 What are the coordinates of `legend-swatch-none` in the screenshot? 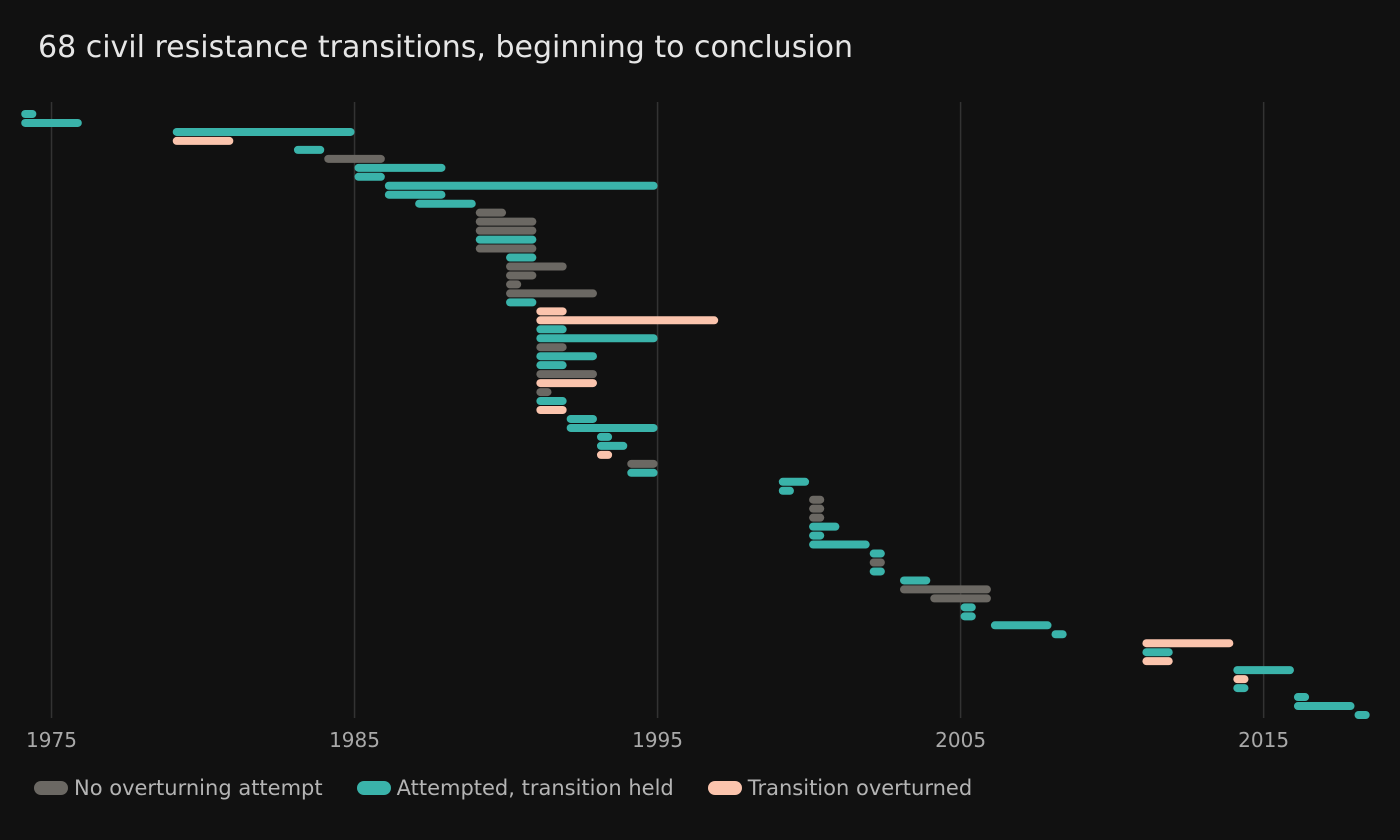 It's located at (51, 788).